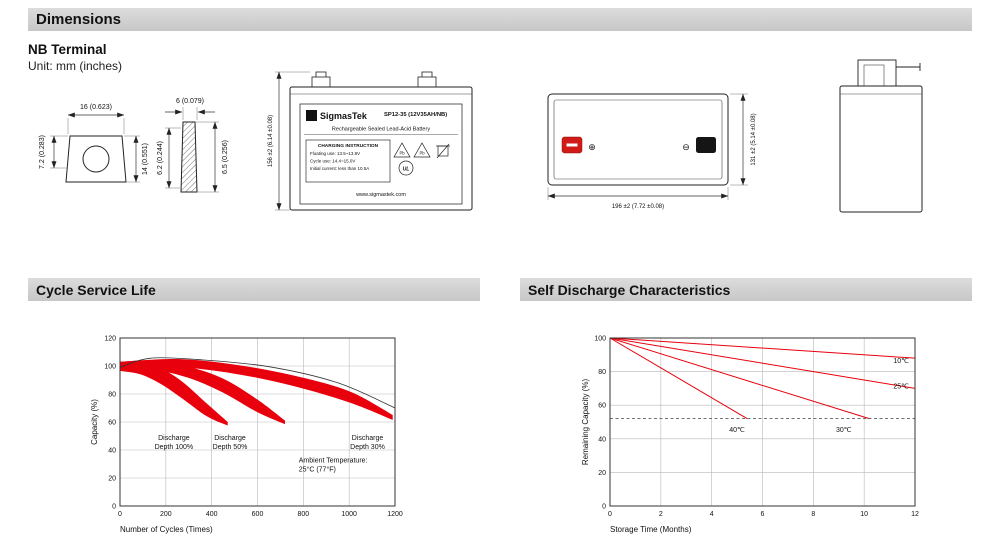  What do you see at coordinates (189, 157) in the screenshot?
I see `terminal-cross-section-shape` at bounding box center [189, 157].